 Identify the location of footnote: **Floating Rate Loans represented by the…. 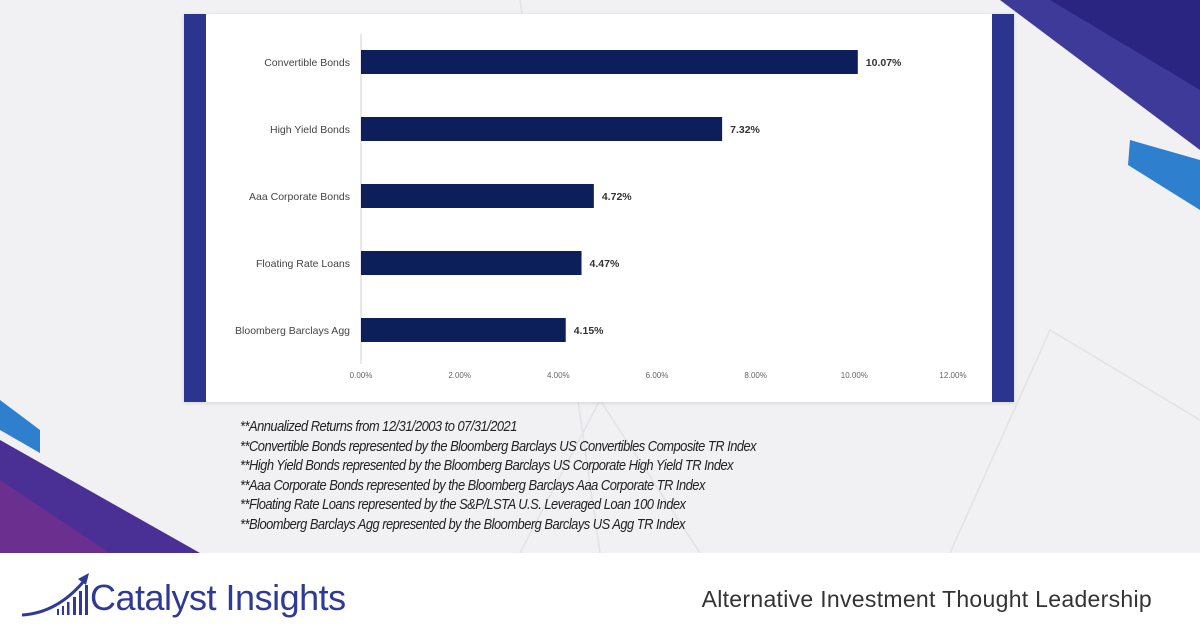
(463, 505).